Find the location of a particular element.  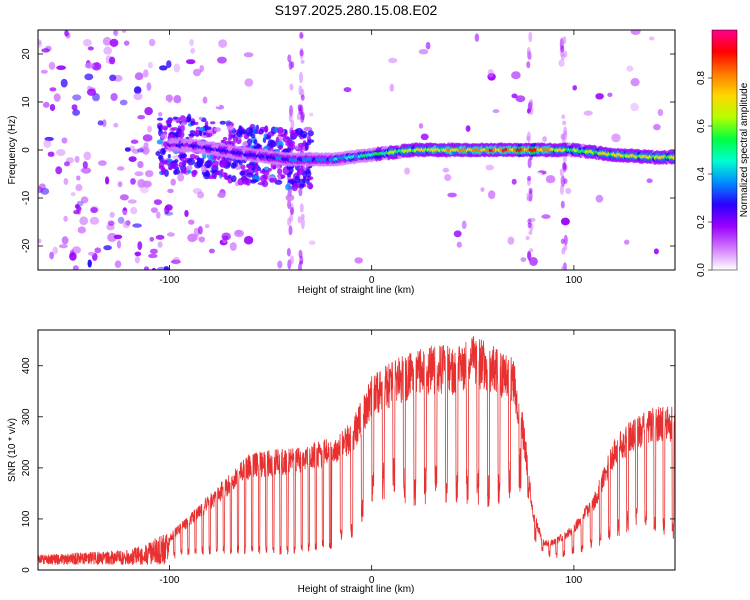

snr-y-tick-label: 0 is located at coordinates (26, 570).